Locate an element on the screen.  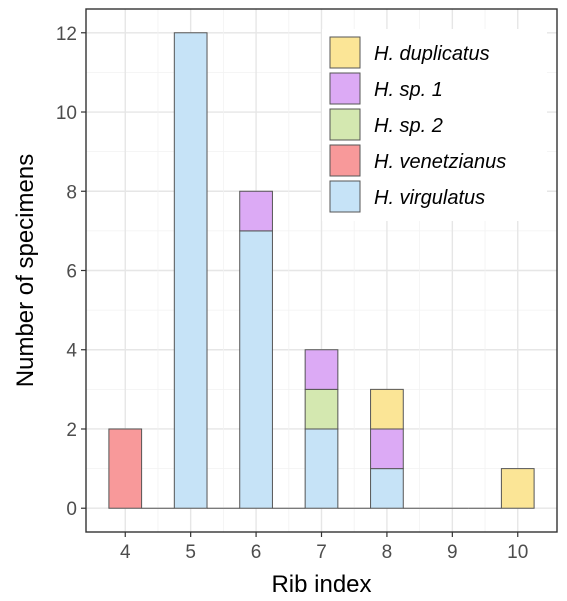
legend-label: H. sp. 1 is located at coordinates (408, 90).